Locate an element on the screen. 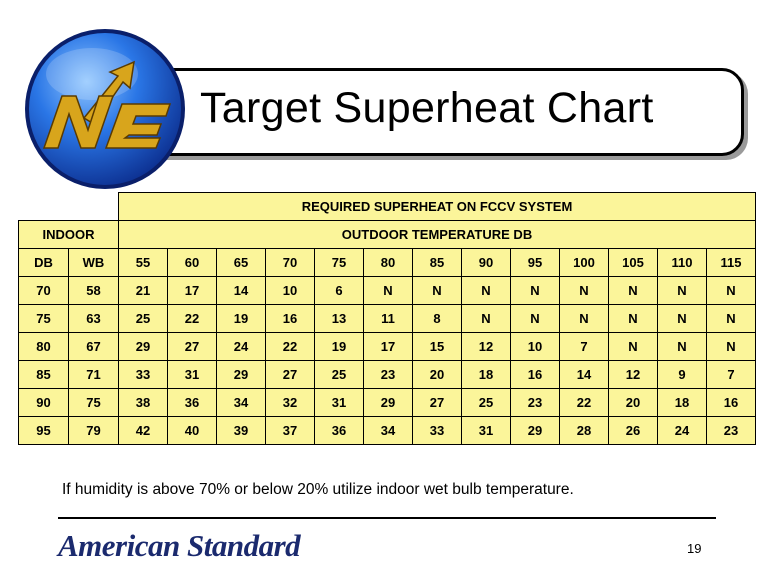 Image resolution: width=768 pixels, height=576 pixels. slide-title: Target Superheat Chart is located at coordinates (427, 108).